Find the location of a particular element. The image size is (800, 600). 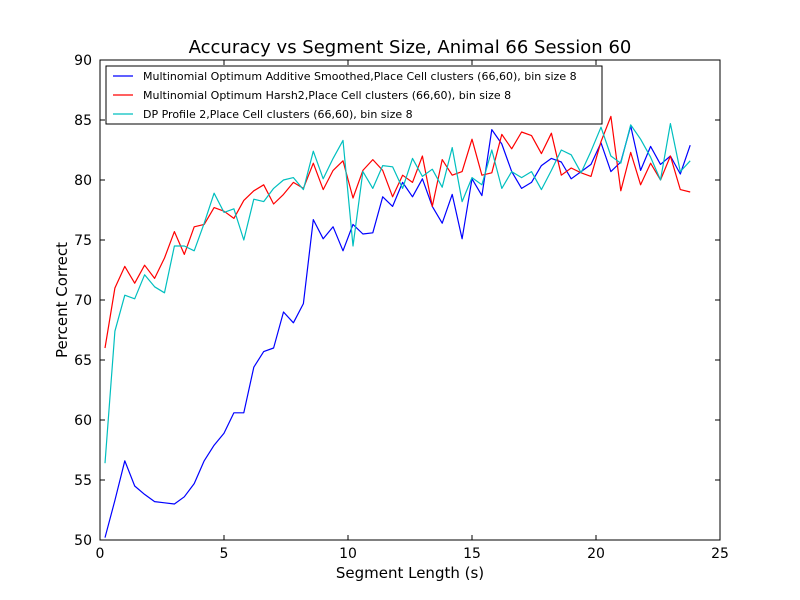

y-tick-label: 65 is located at coordinates (83, 361).